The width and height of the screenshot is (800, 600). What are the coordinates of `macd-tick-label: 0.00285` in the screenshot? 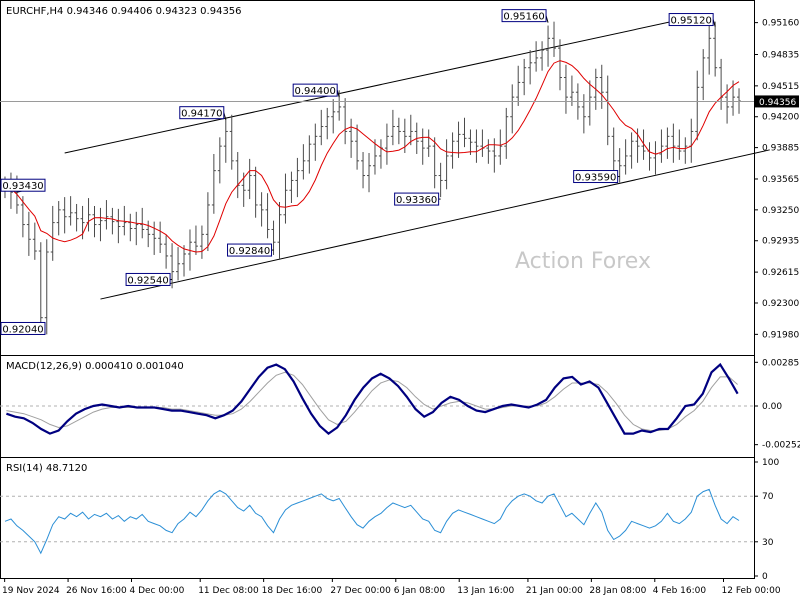 It's located at (780, 363).